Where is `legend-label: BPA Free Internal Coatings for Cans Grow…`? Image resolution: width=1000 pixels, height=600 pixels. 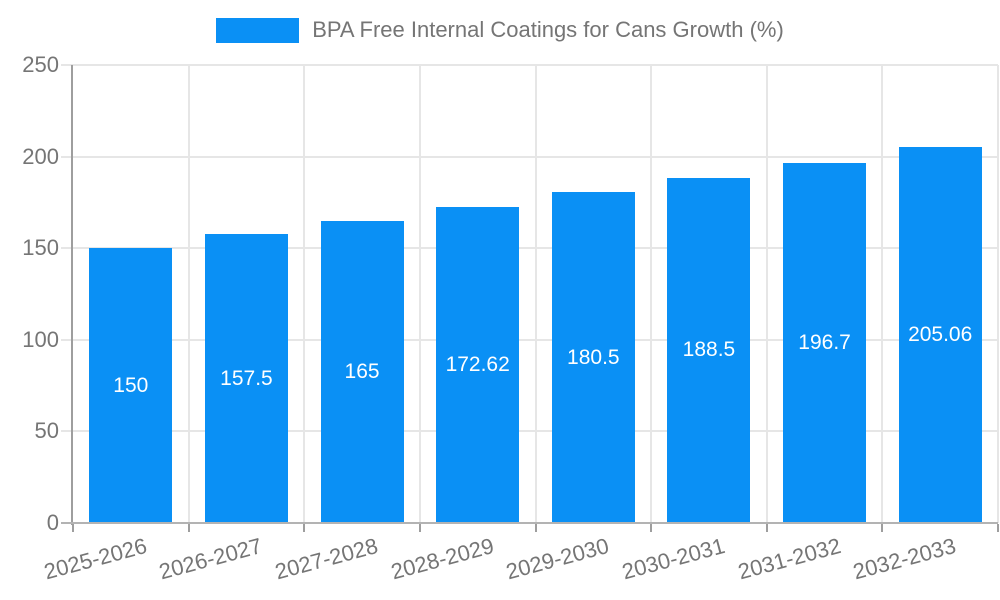
legend-label: BPA Free Internal Coatings for Cans Grow… is located at coordinates (548, 29).